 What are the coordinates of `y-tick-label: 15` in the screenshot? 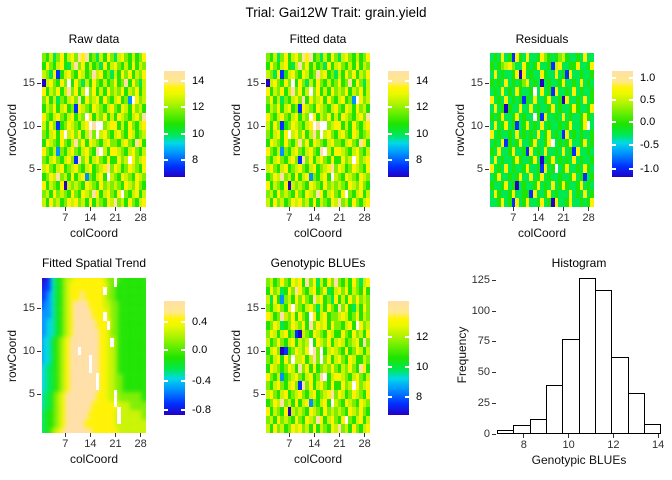 It's located at (252, 82).